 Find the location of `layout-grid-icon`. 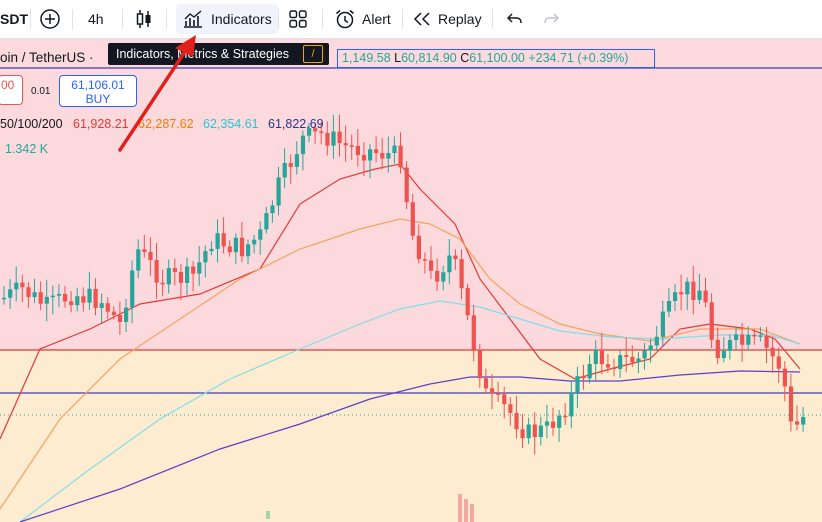

layout-grid-icon is located at coordinates (298, 19).